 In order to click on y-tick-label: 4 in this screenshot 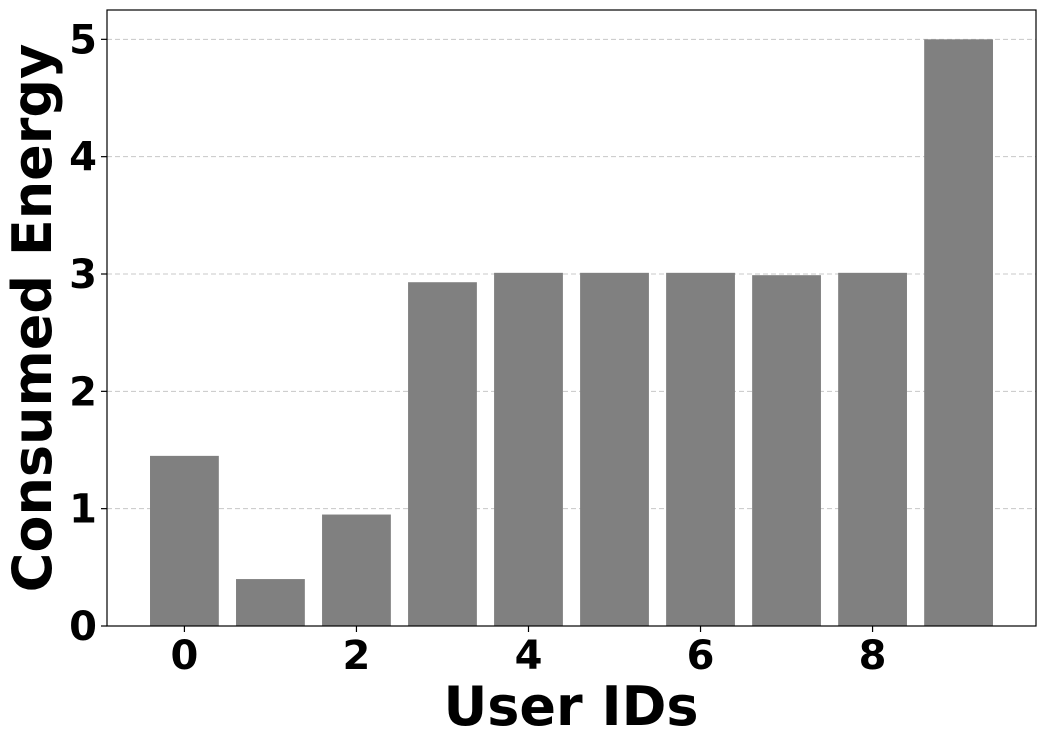, I will do `click(83, 158)`.